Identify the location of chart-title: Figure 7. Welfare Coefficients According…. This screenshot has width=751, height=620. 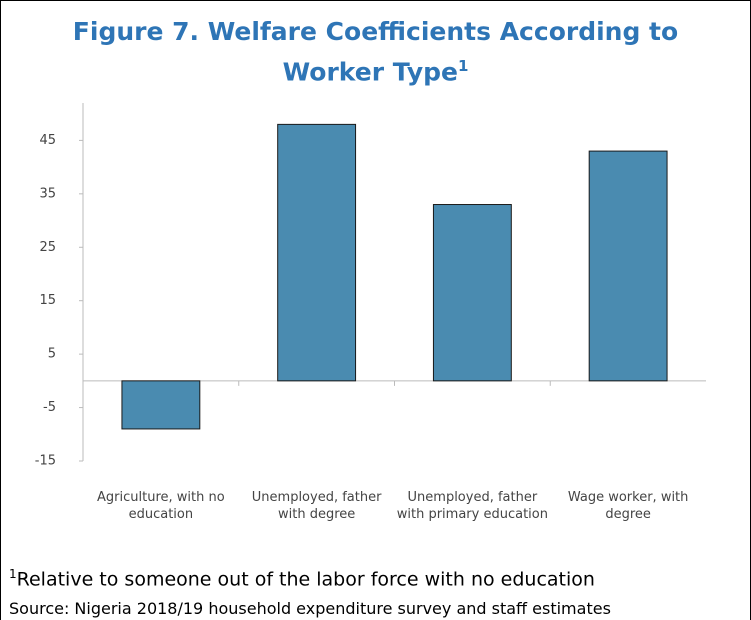
(375, 52).